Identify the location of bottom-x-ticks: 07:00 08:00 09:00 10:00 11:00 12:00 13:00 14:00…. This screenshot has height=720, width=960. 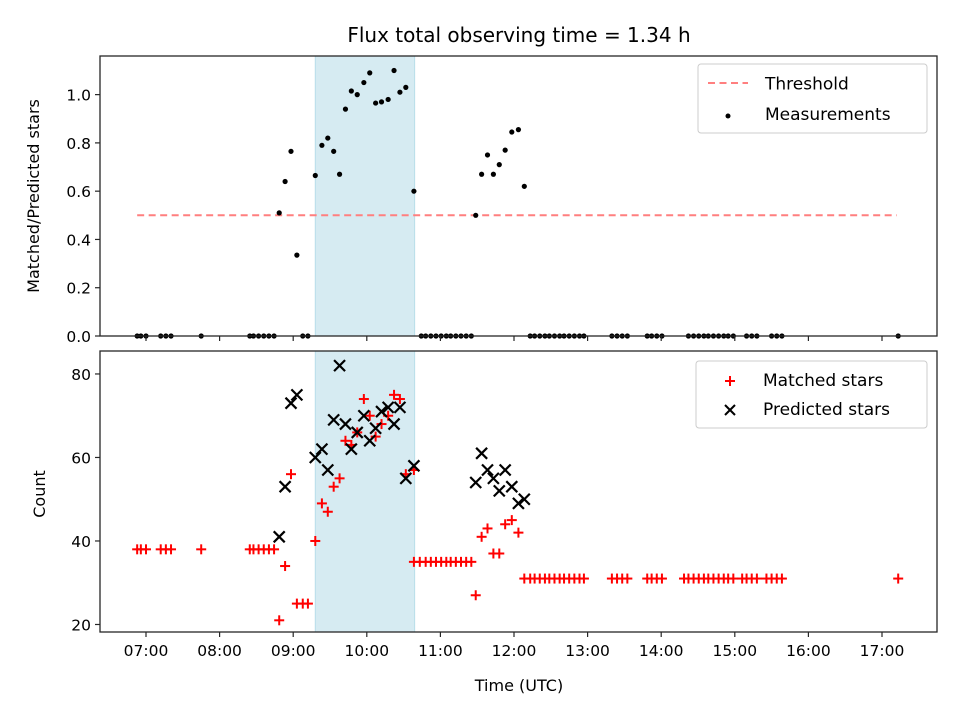
(514, 646).